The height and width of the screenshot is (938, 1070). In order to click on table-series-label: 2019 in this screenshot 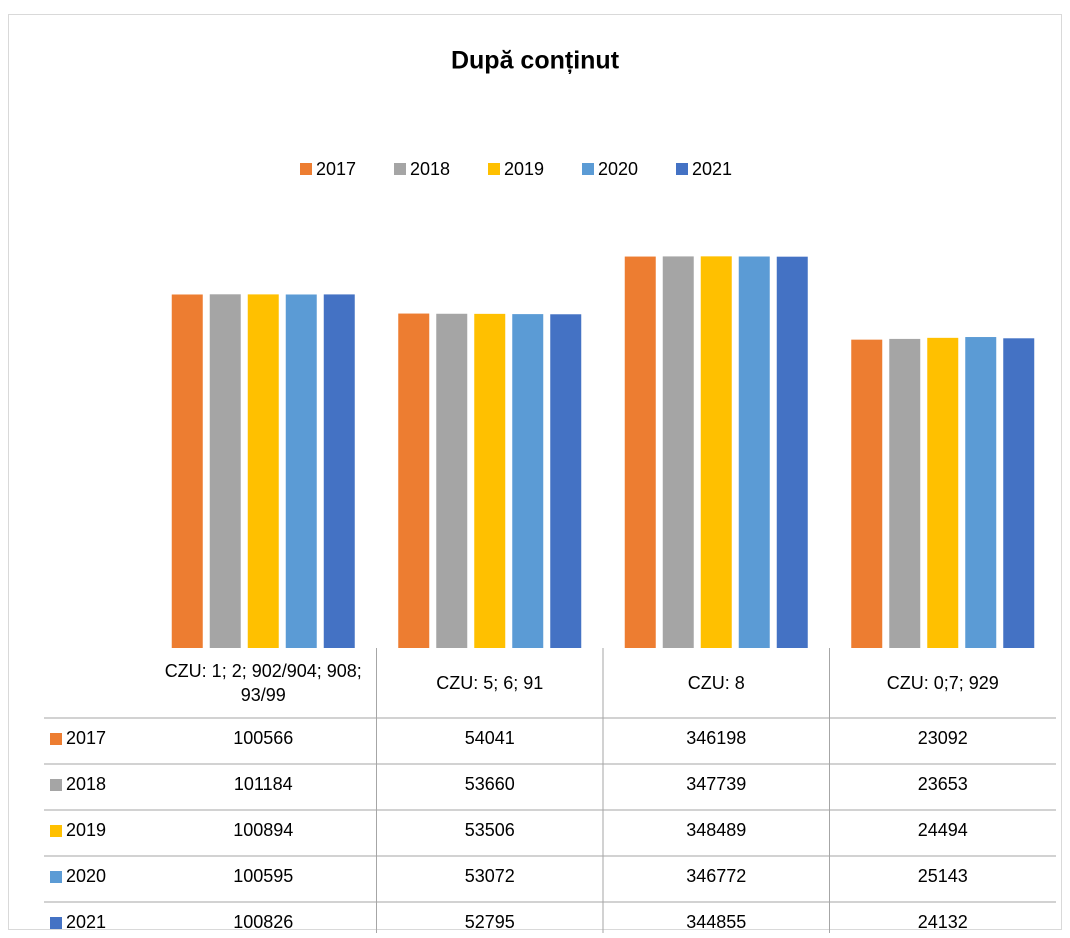, I will do `click(86, 830)`.